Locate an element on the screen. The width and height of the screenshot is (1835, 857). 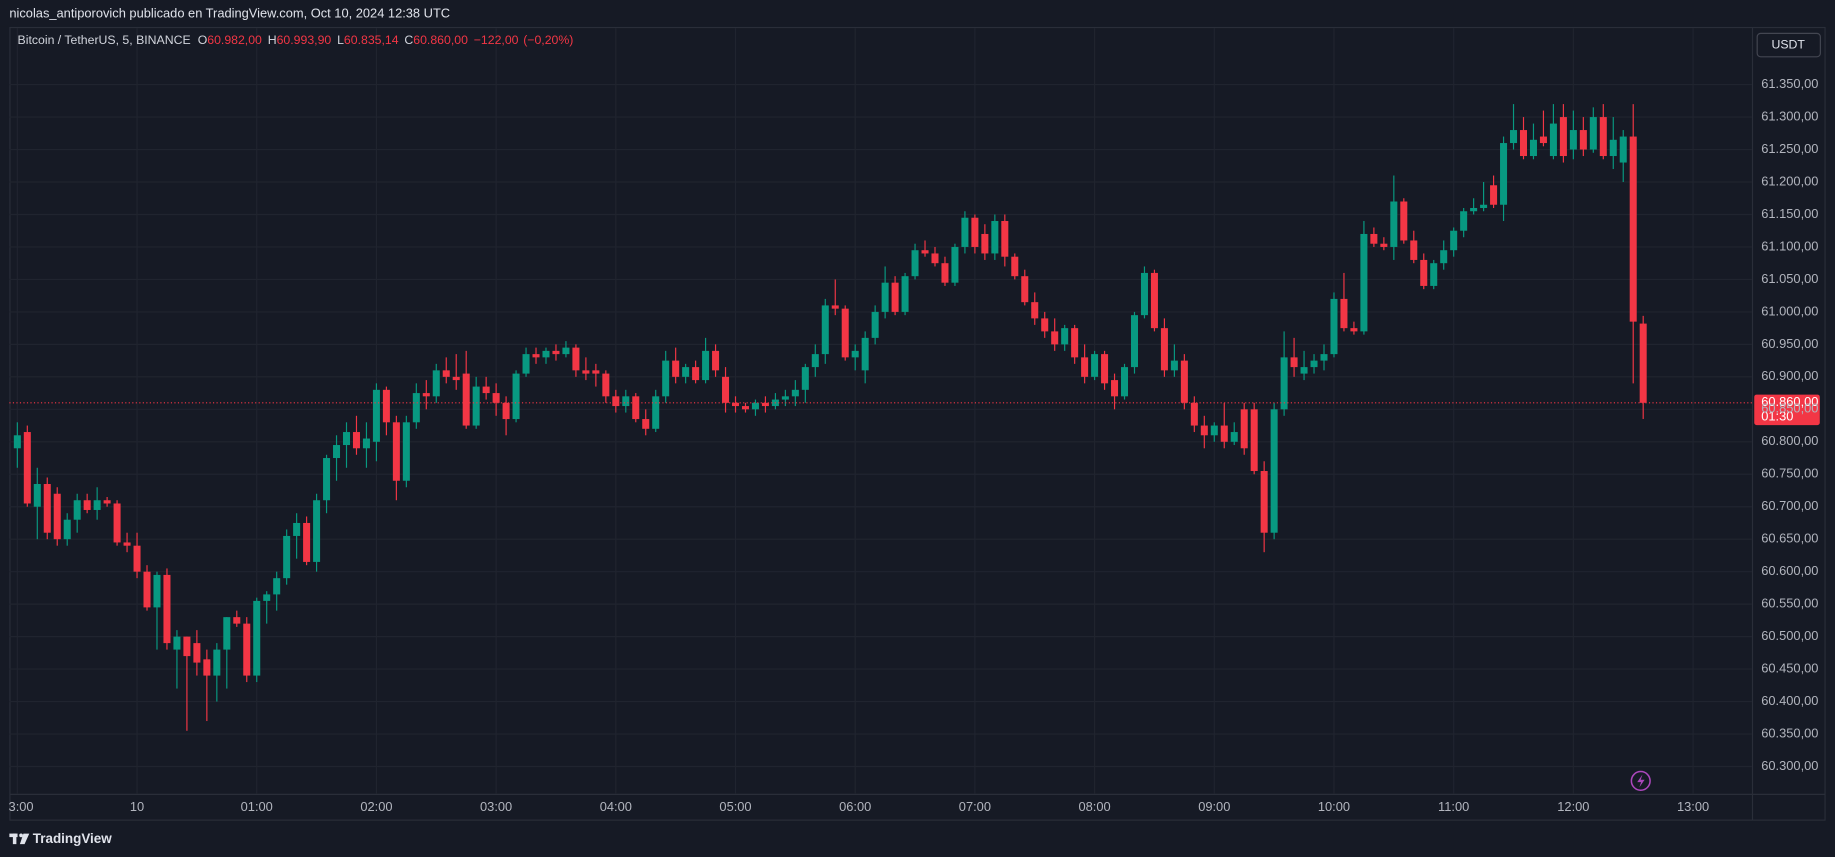
price-tag-label: 60.860,00 is located at coordinates (1789, 401).